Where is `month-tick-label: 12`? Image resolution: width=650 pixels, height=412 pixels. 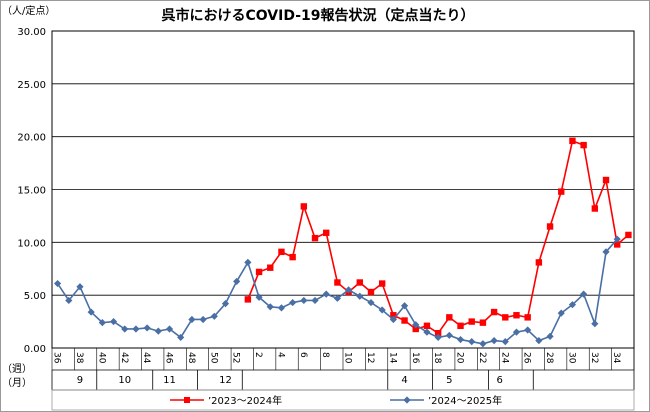 month-tick-label: 12 is located at coordinates (225, 380).